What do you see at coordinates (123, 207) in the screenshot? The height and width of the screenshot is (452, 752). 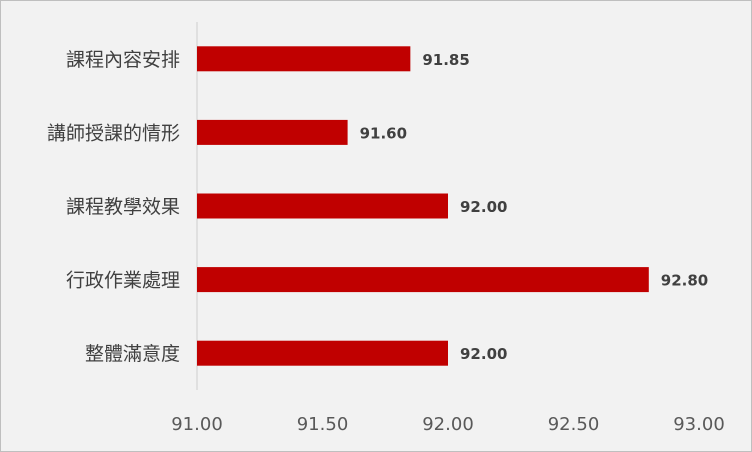 I see `category-label: 課程教學效果` at bounding box center [123, 207].